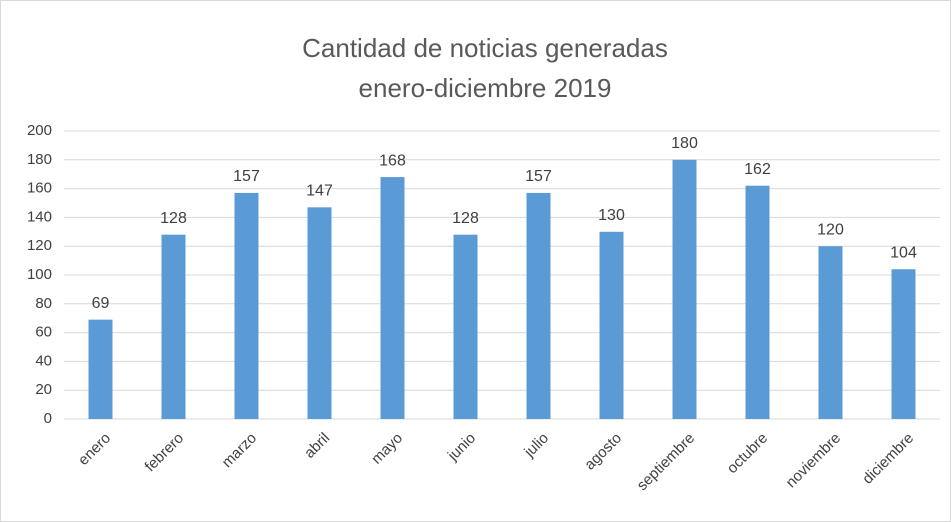 The width and height of the screenshot is (951, 522). I want to click on data-label: 130, so click(611, 215).